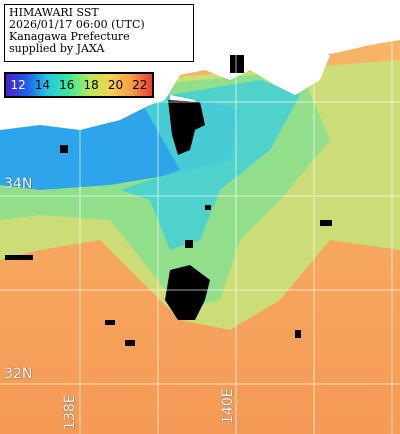  What do you see at coordinates (18, 374) in the screenshot?
I see `lat-label-32n: 32N` at bounding box center [18, 374].